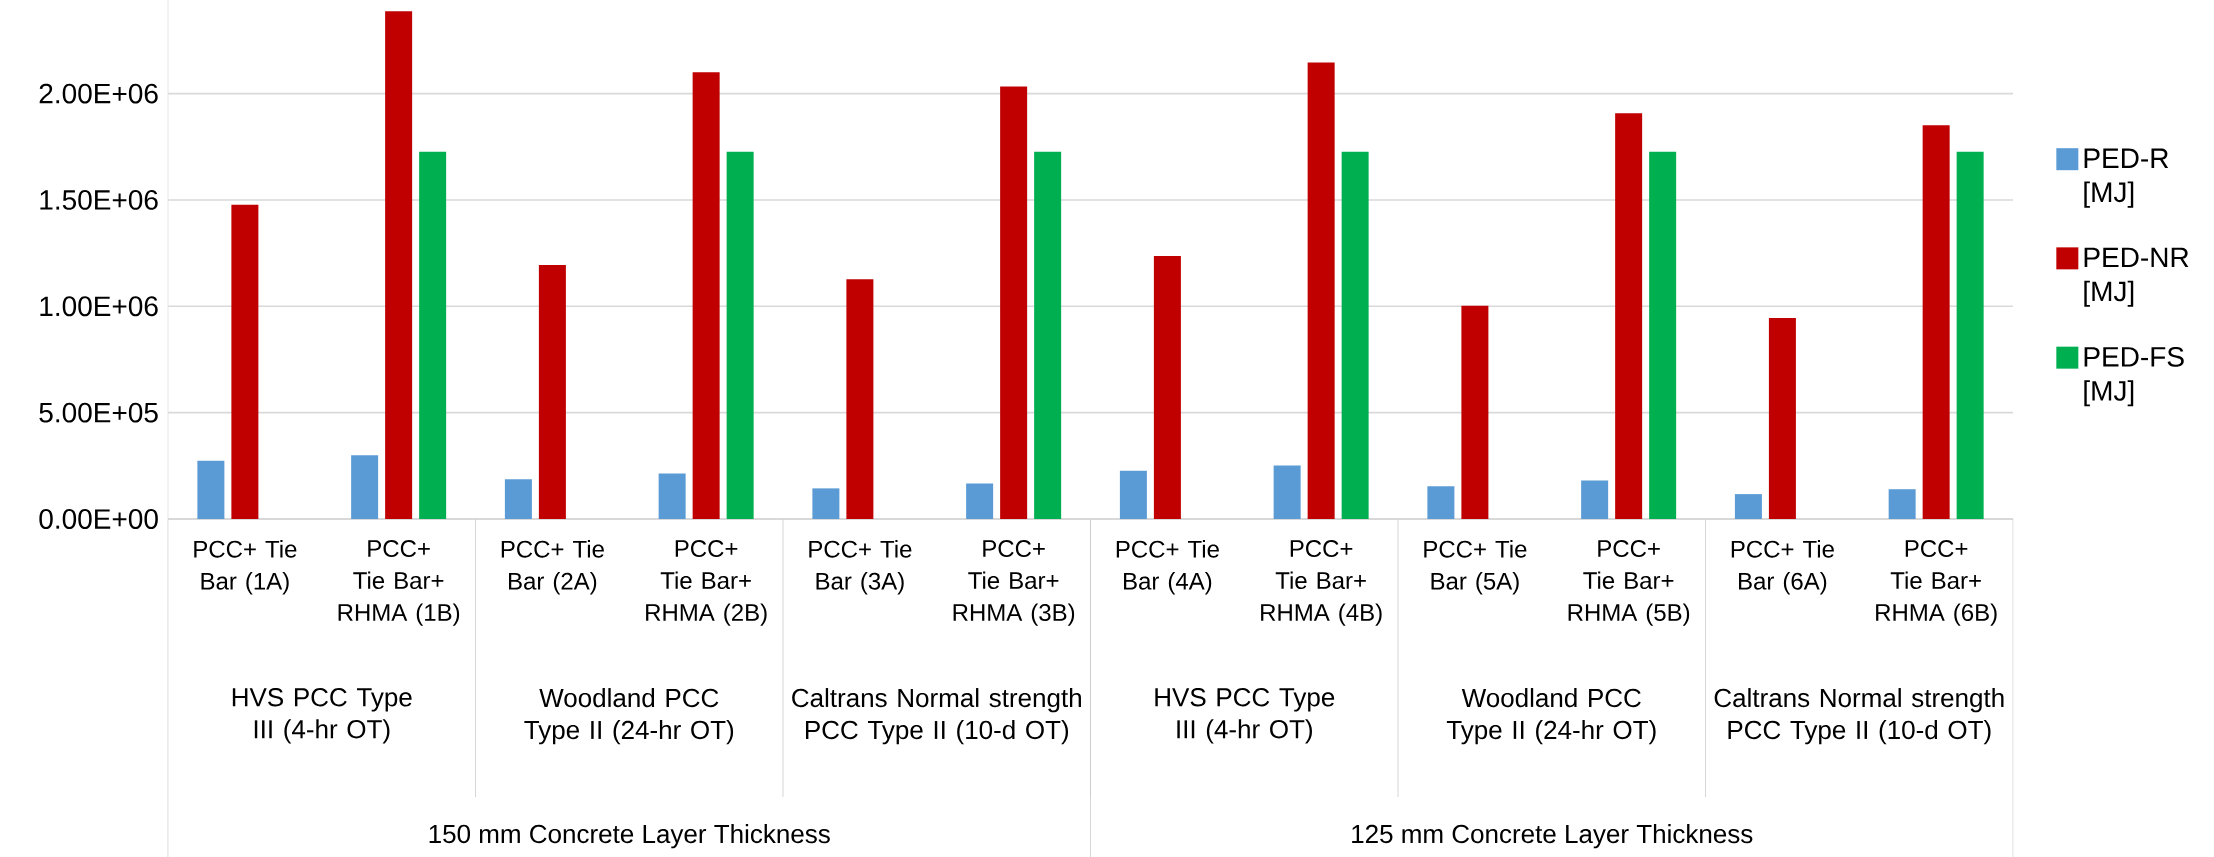 Image resolution: width=2214 pixels, height=857 pixels. I want to click on text: 150 mm Concrete Layer Thickness, so click(629, 836).